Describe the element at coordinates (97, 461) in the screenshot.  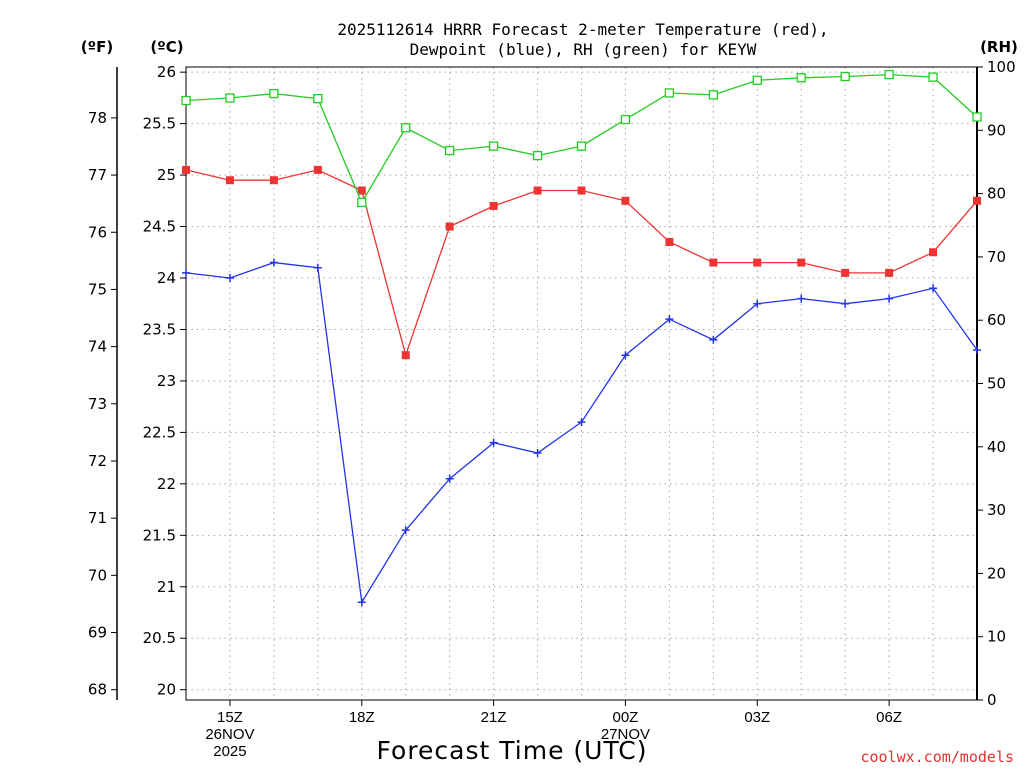
I see `fahrenheit-tick-label: 72` at that location.